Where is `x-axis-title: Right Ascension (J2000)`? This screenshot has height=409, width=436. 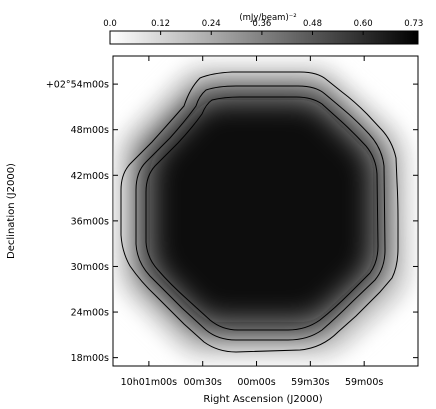 x-axis-title: Right Ascension (J2000) is located at coordinates (262, 399).